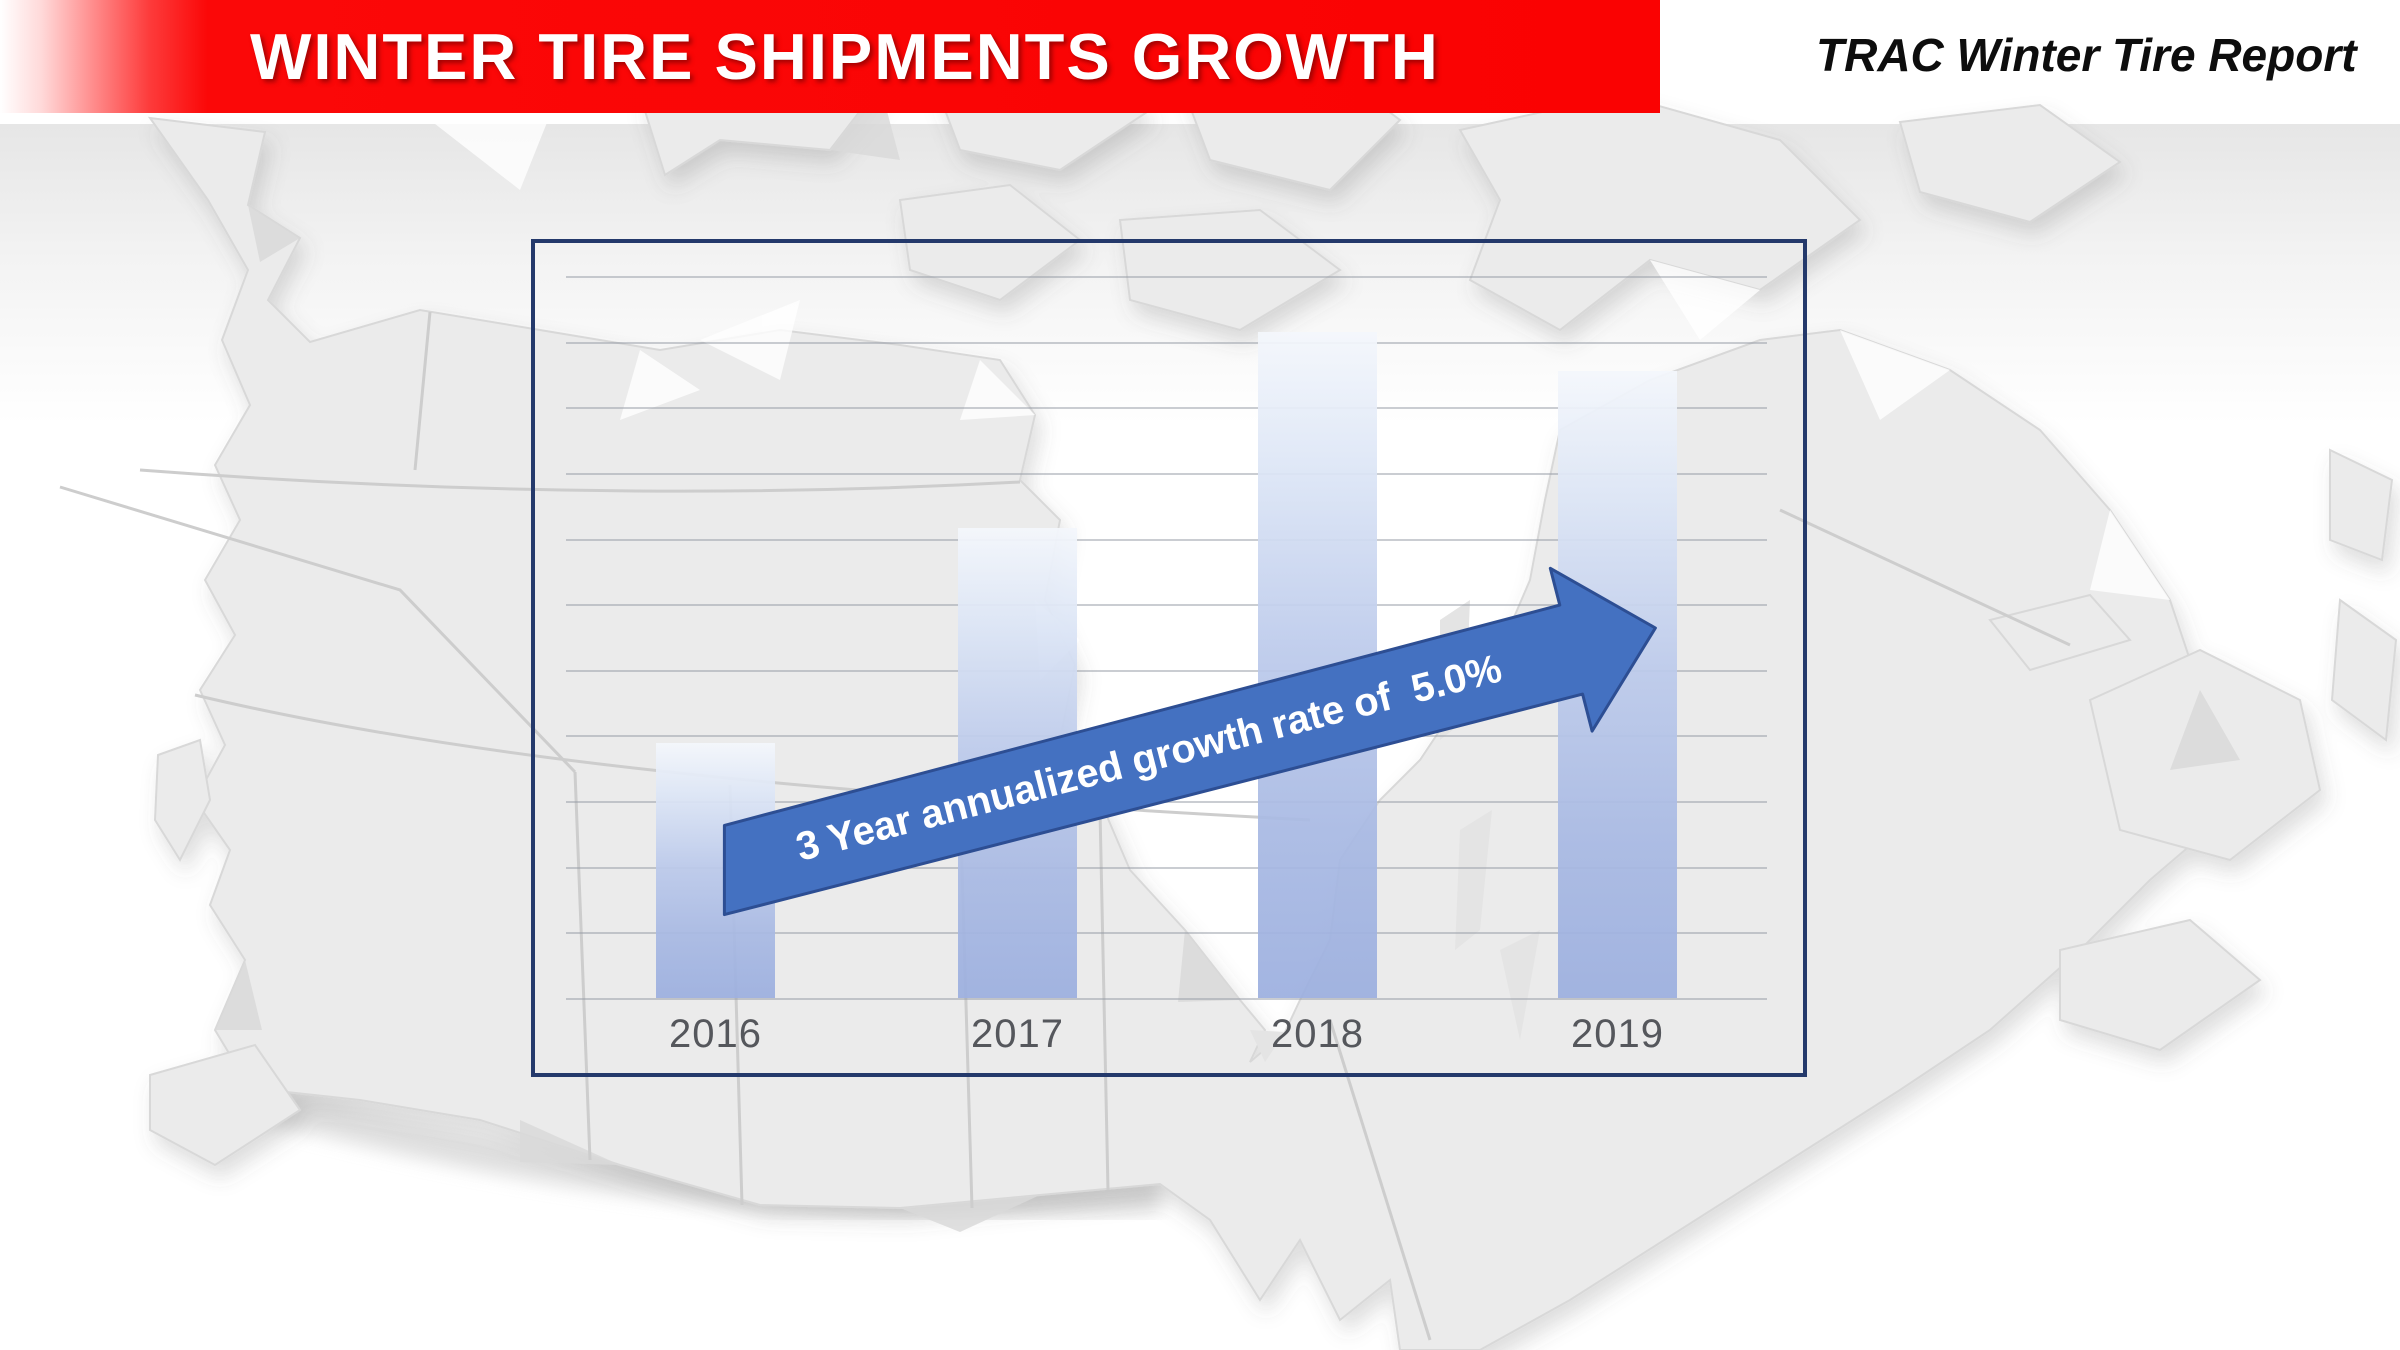  Describe the element at coordinates (715, 870) in the screenshot. I see `bar-2016` at that location.